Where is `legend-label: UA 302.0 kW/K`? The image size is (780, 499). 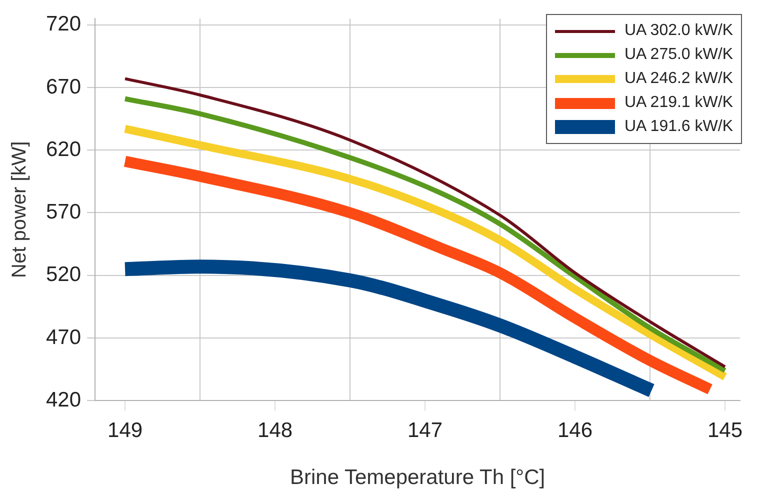
legend-label: UA 302.0 kW/K is located at coordinates (678, 31).